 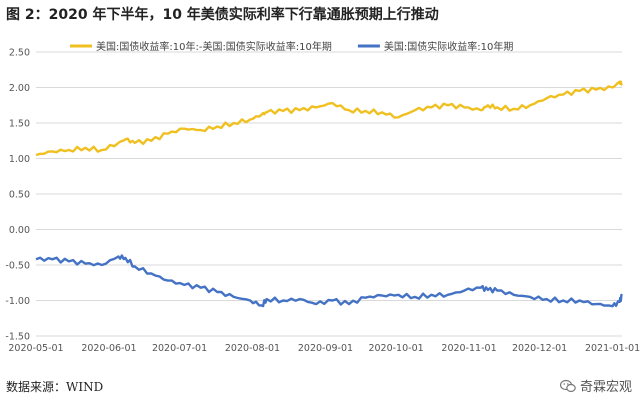 I want to click on x-tick-label: 2020-10-01, so click(x=395, y=348).